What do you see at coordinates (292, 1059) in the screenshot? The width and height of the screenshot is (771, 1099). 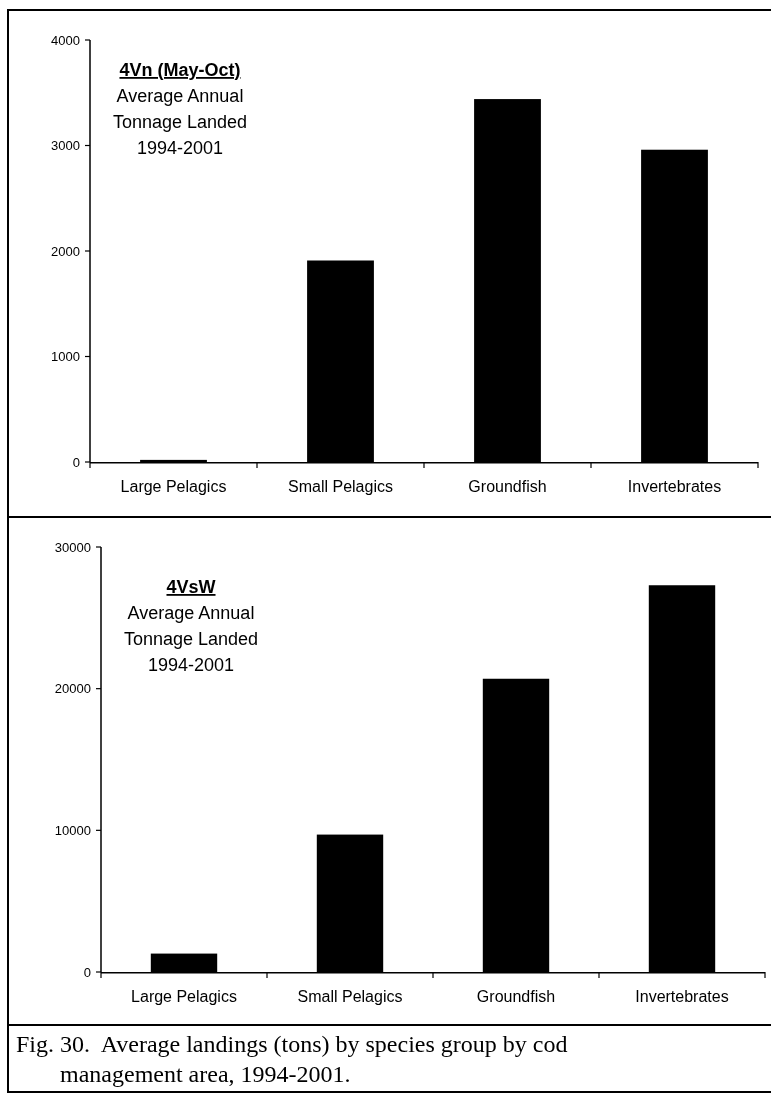 I see `caption: Fig. 30. Average landings (tons) by species group by cod management area, 1994-2001.` at bounding box center [292, 1059].